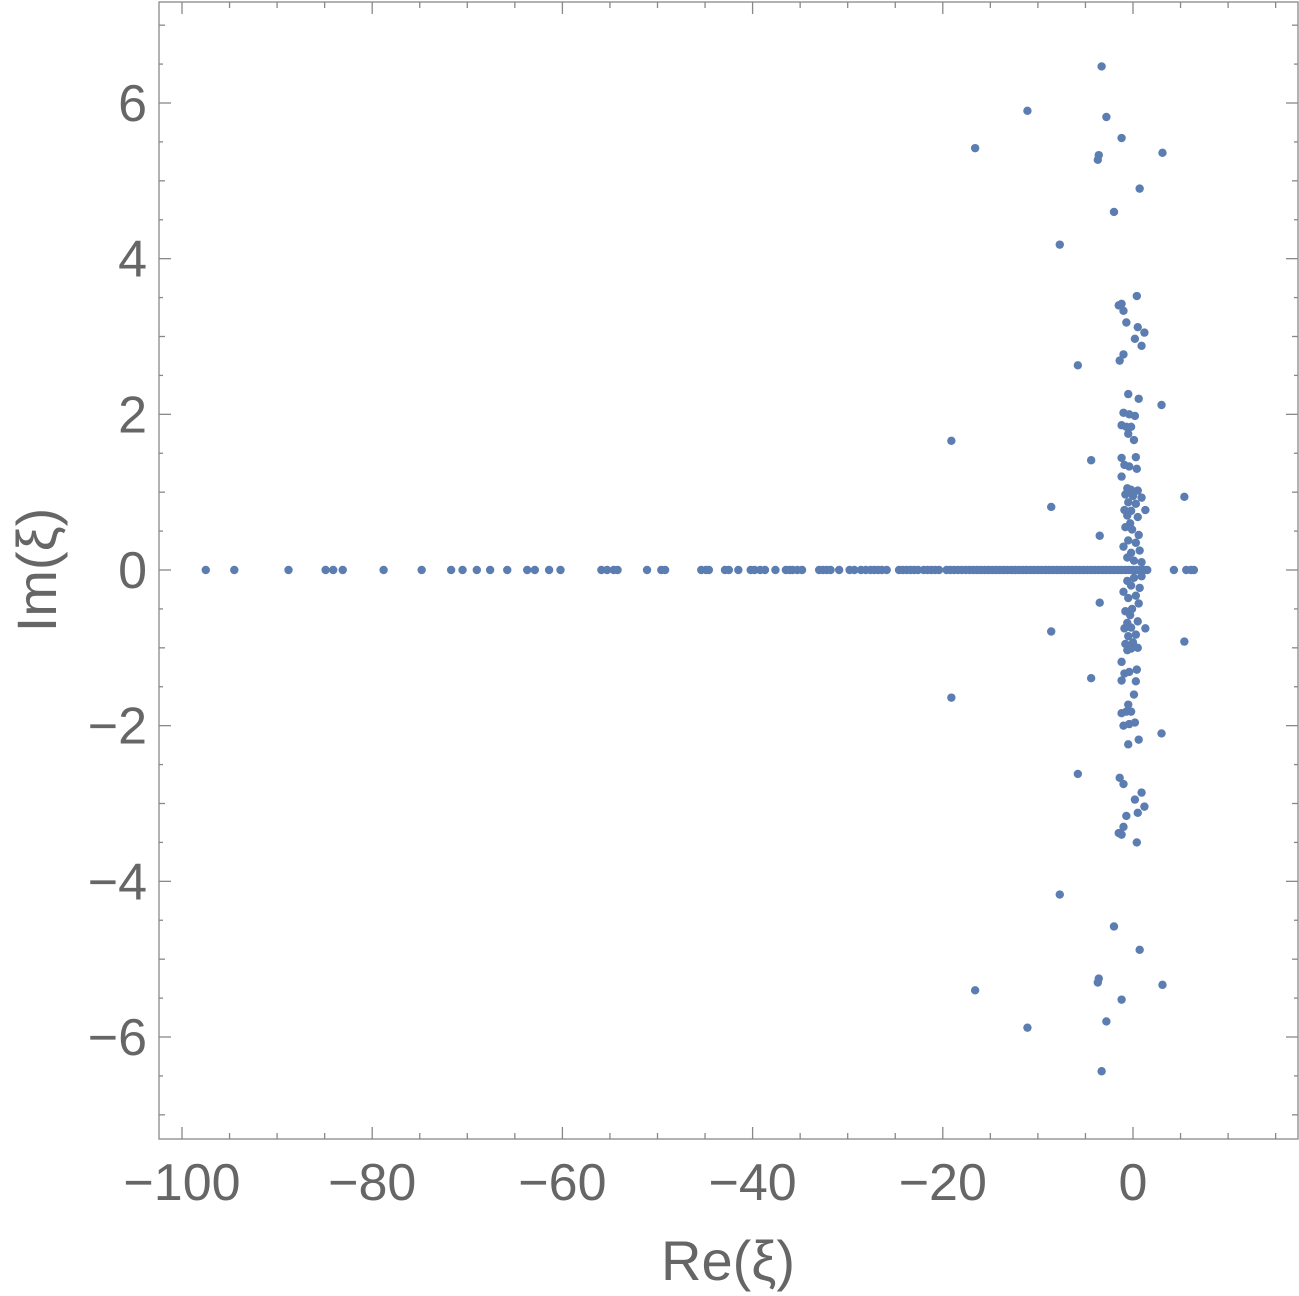  What do you see at coordinates (181, 1183) in the screenshot?
I see `x-tick-label: −100` at bounding box center [181, 1183].